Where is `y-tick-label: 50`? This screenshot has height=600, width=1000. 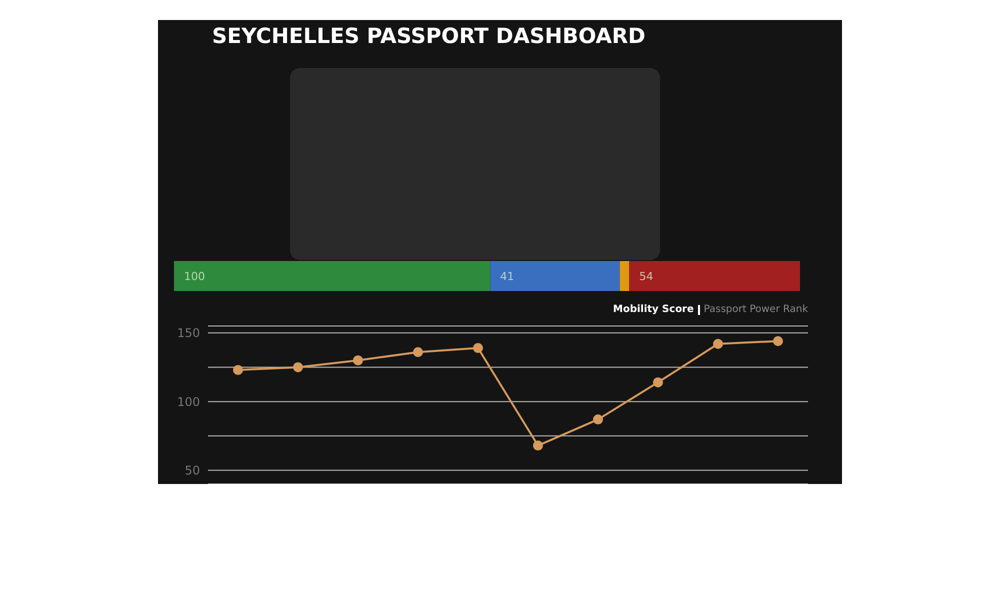 y-tick-label: 50 is located at coordinates (192, 471).